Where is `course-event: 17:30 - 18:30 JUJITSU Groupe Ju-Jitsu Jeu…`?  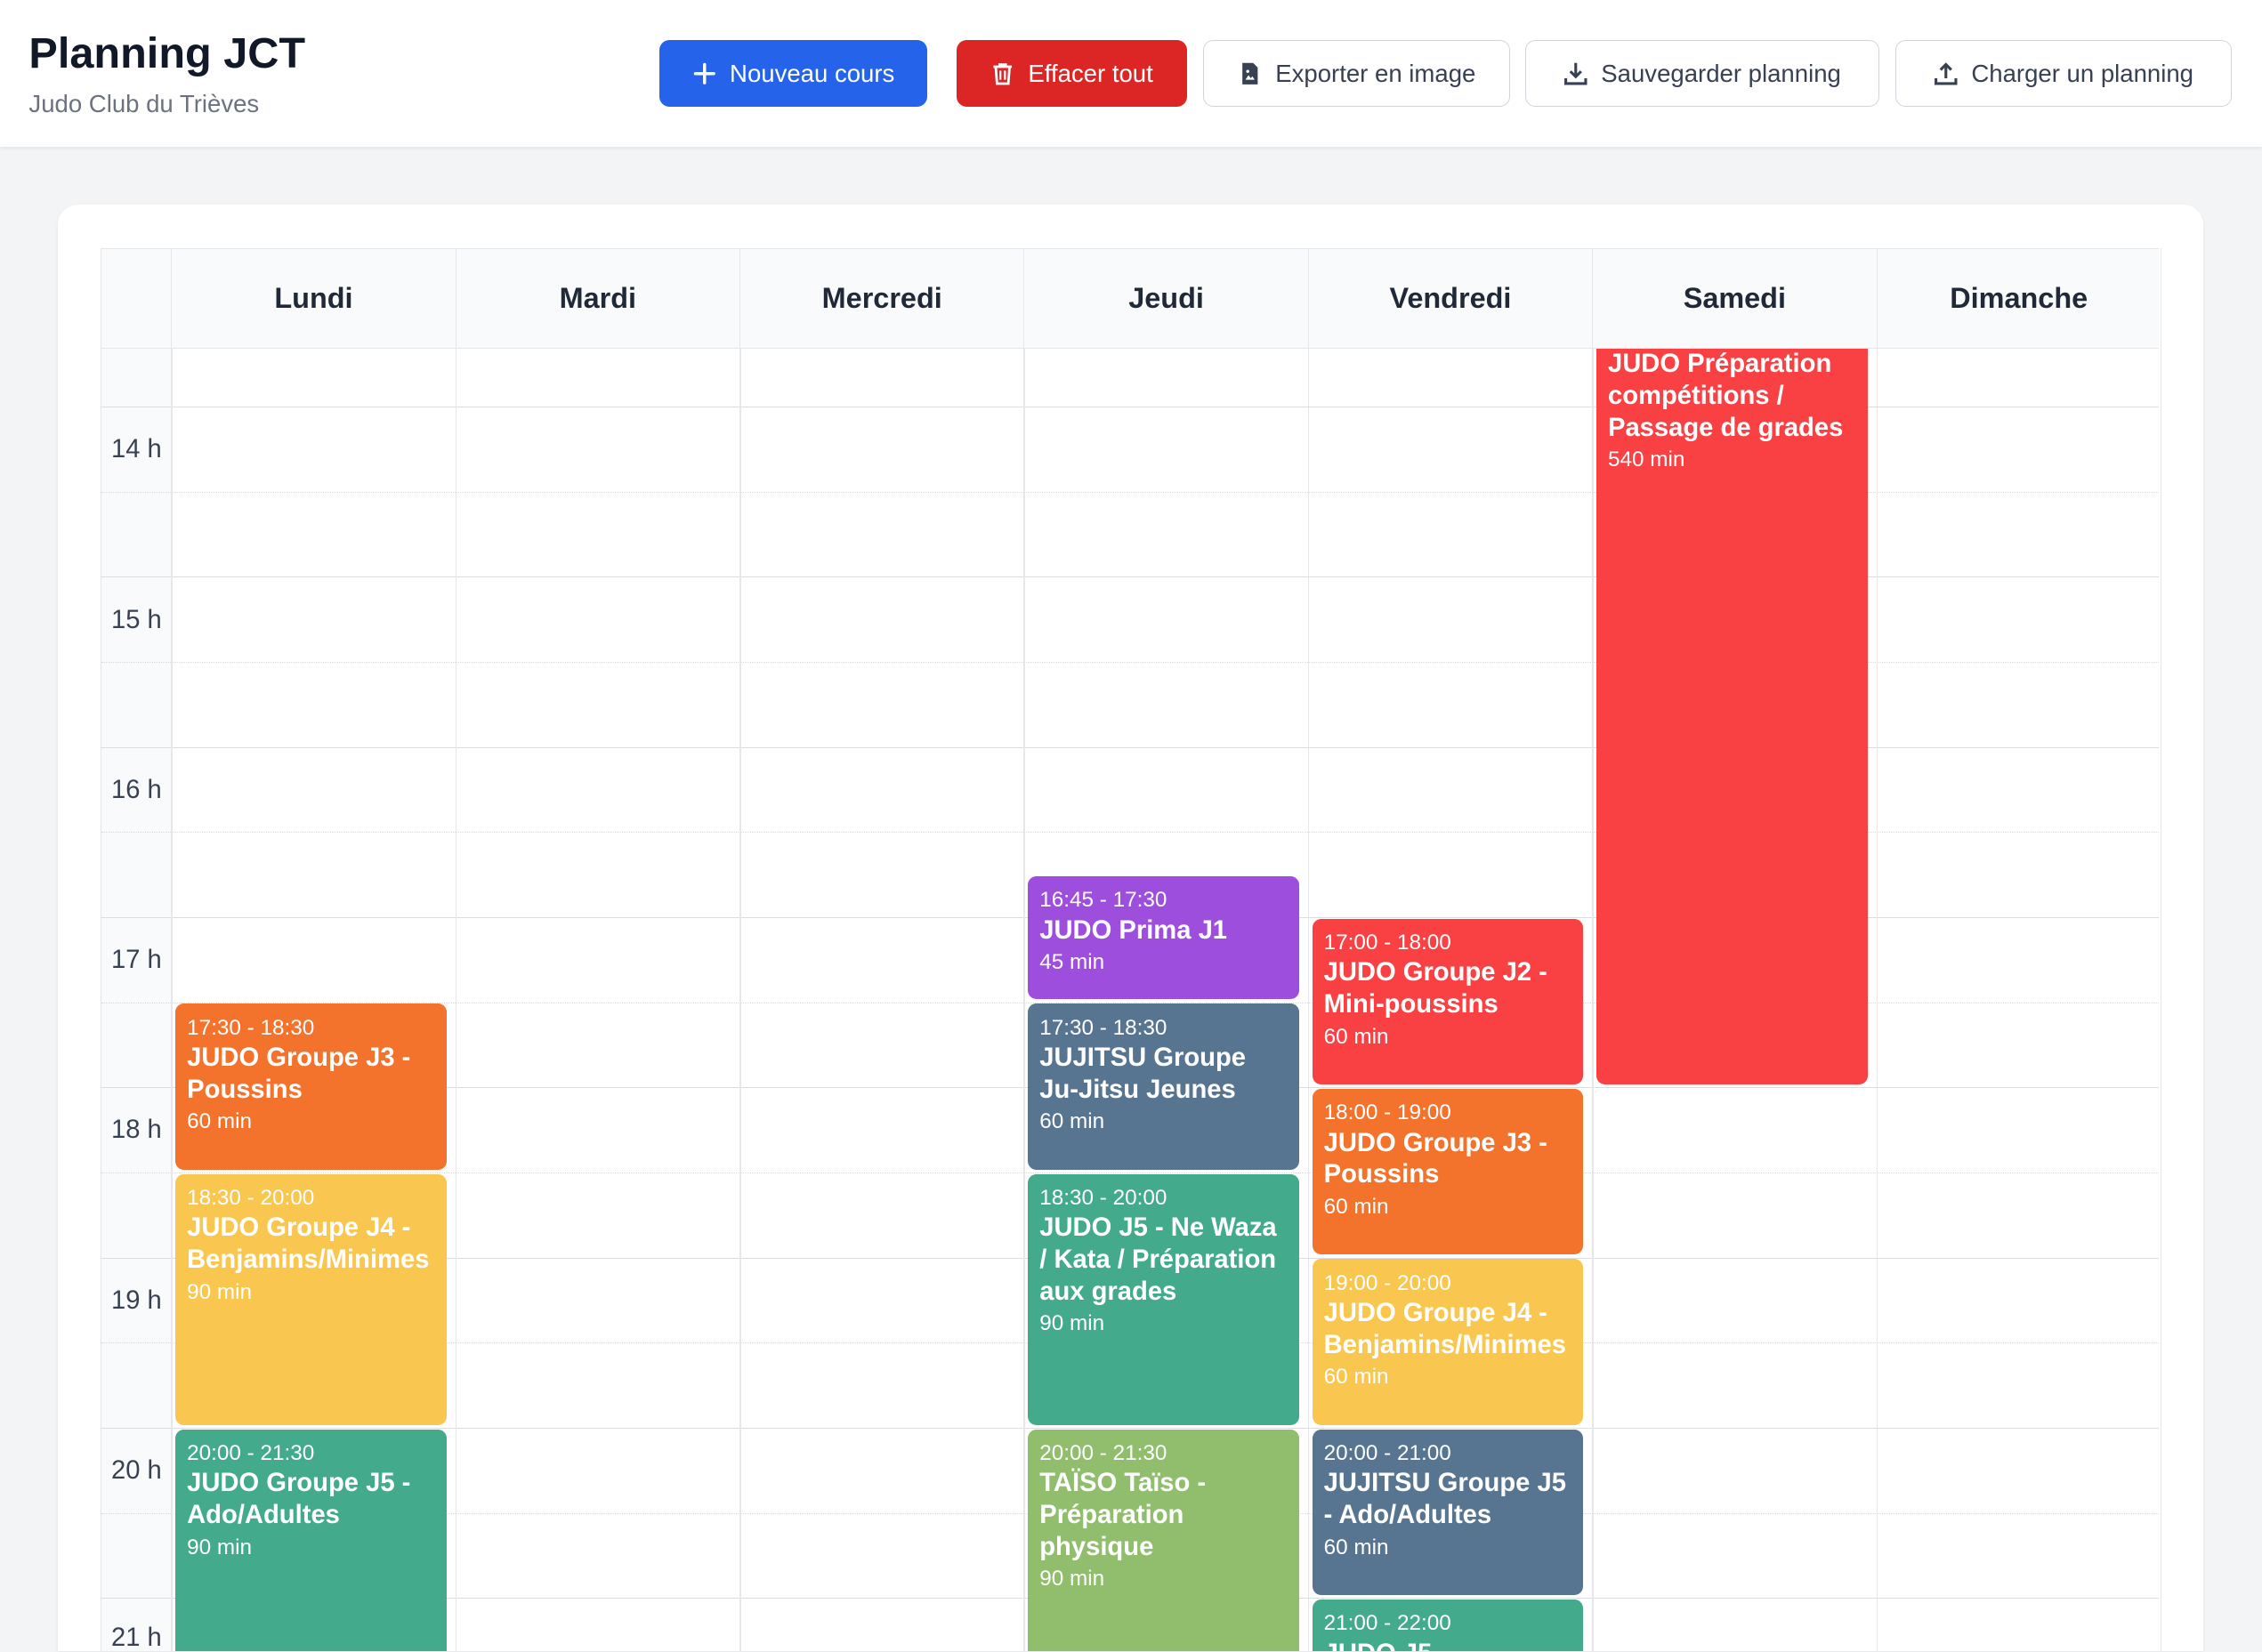
course-event: 17:30 - 18:30 JUJITSU Groupe Ju-Jitsu Jeu… is located at coordinates (1164, 1086).